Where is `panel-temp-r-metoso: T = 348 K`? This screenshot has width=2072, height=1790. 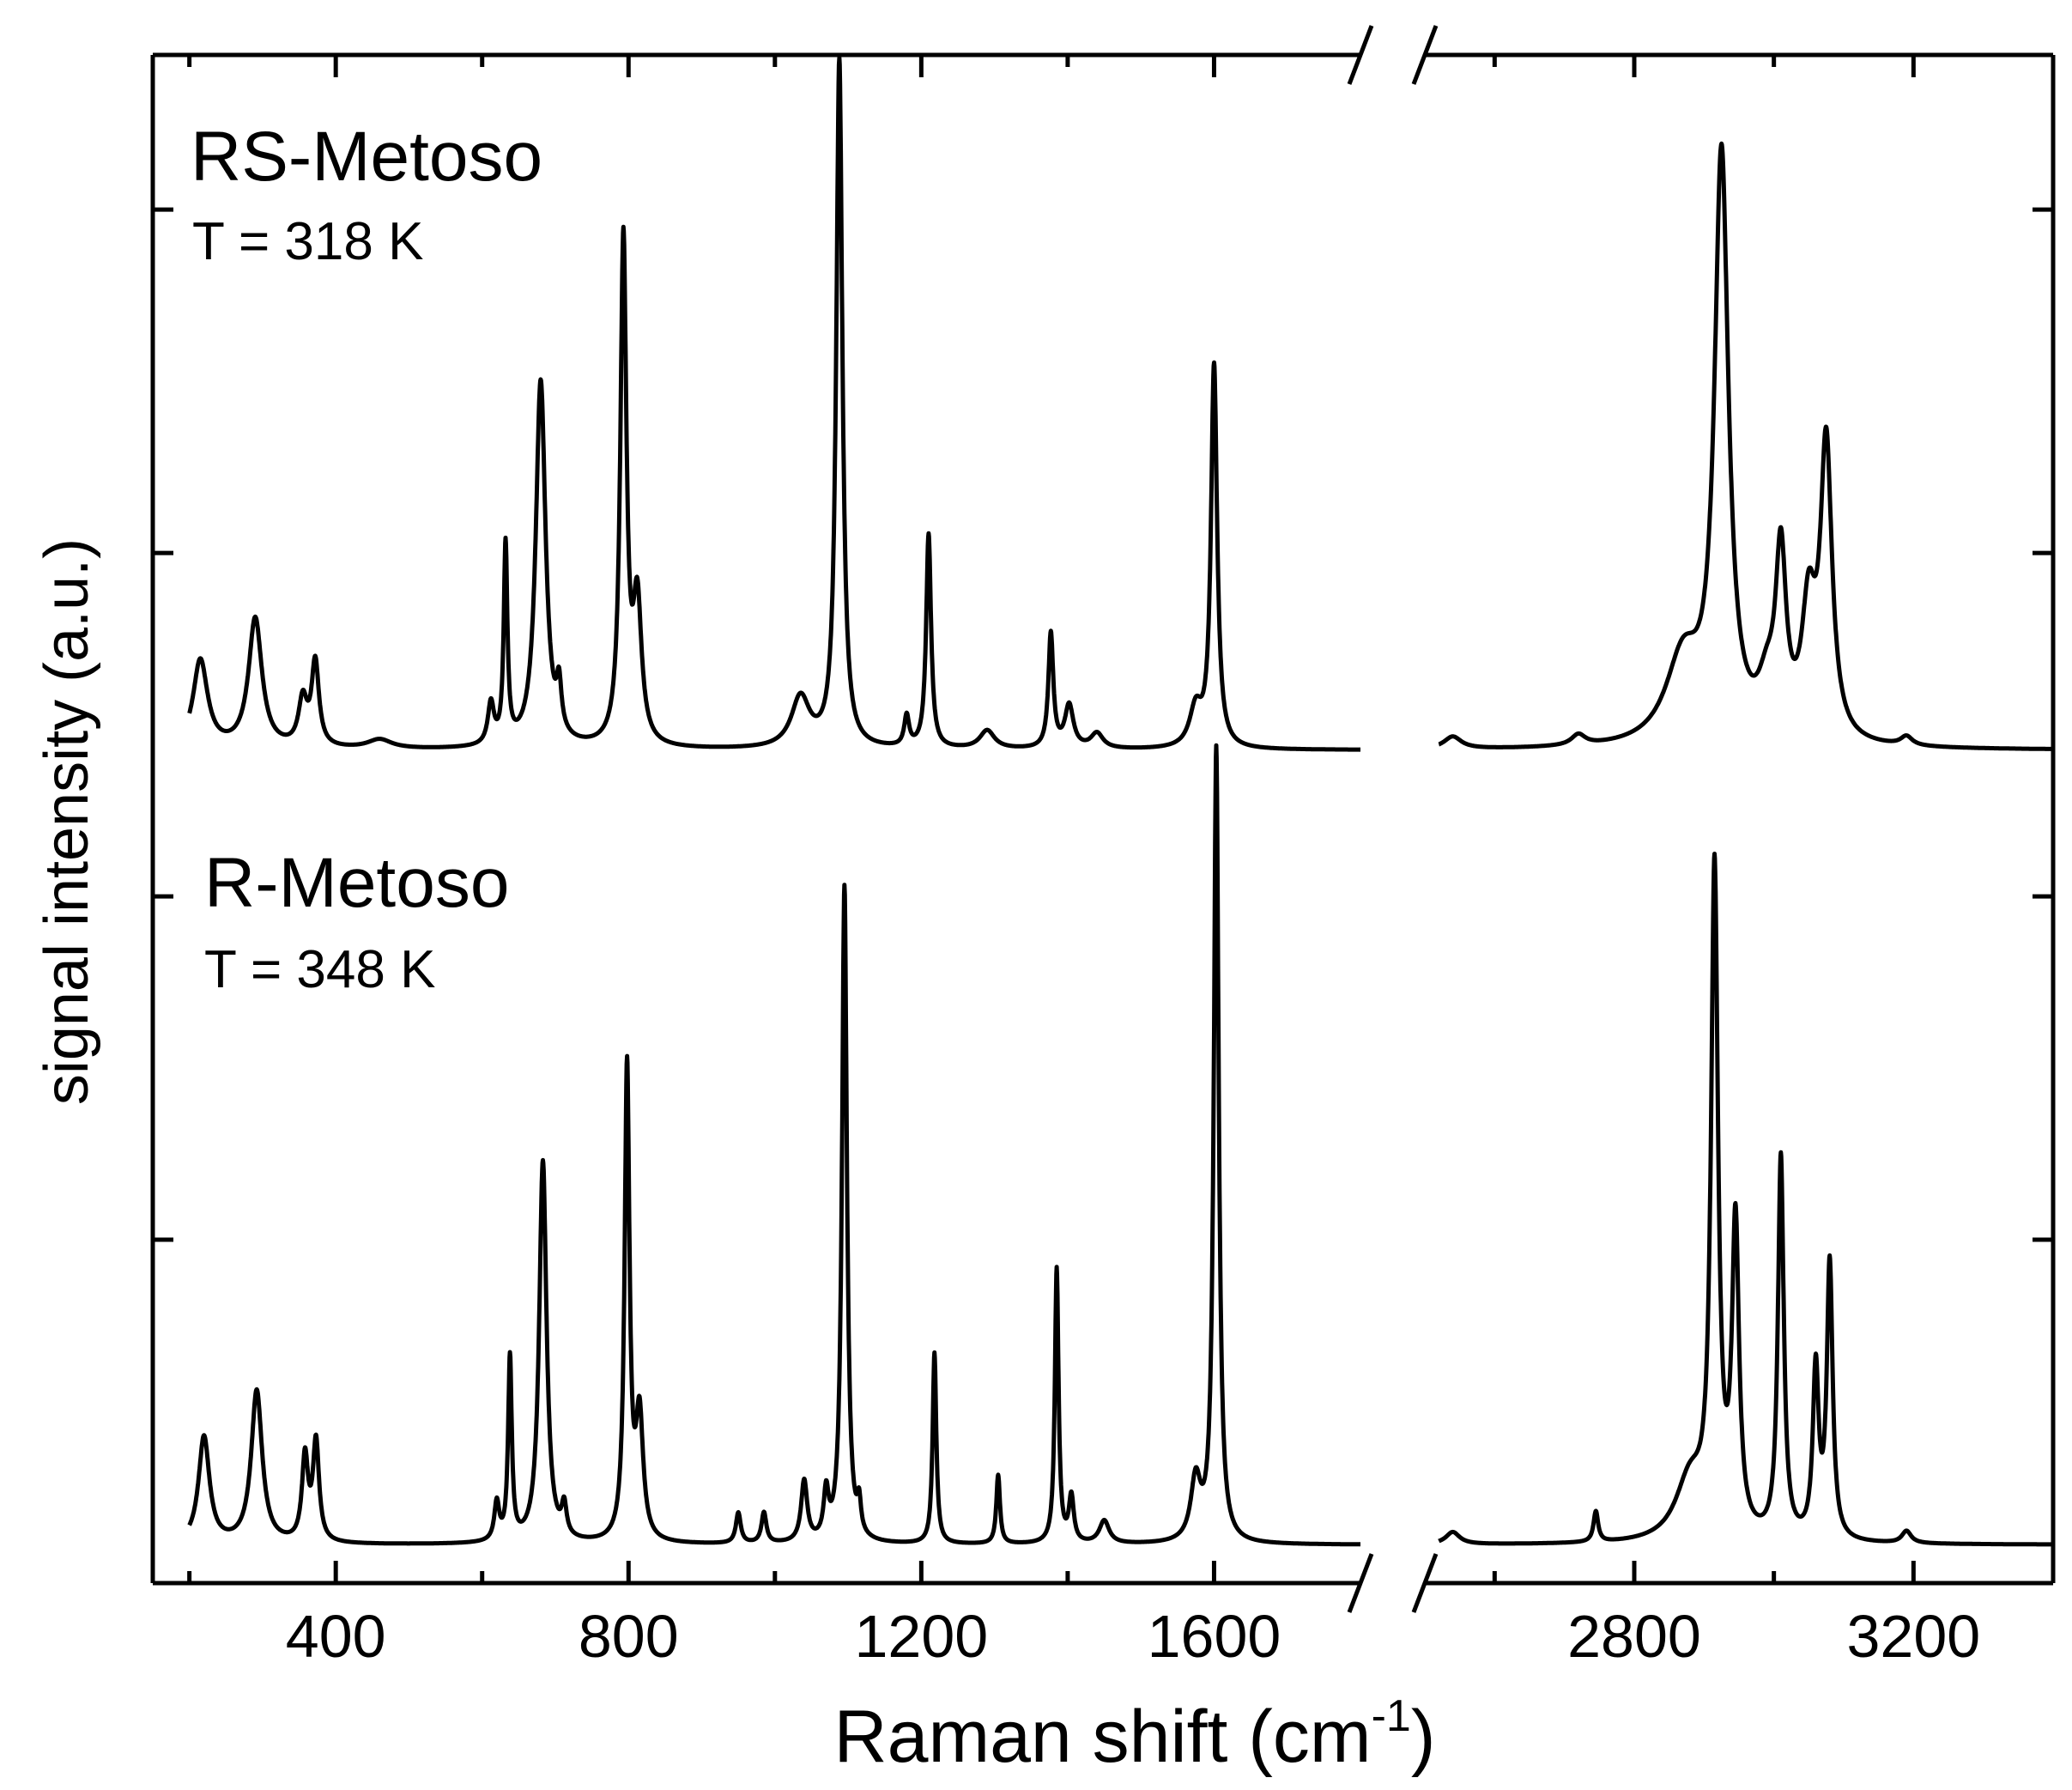 panel-temp-r-metoso: T = 348 K is located at coordinates (319, 969).